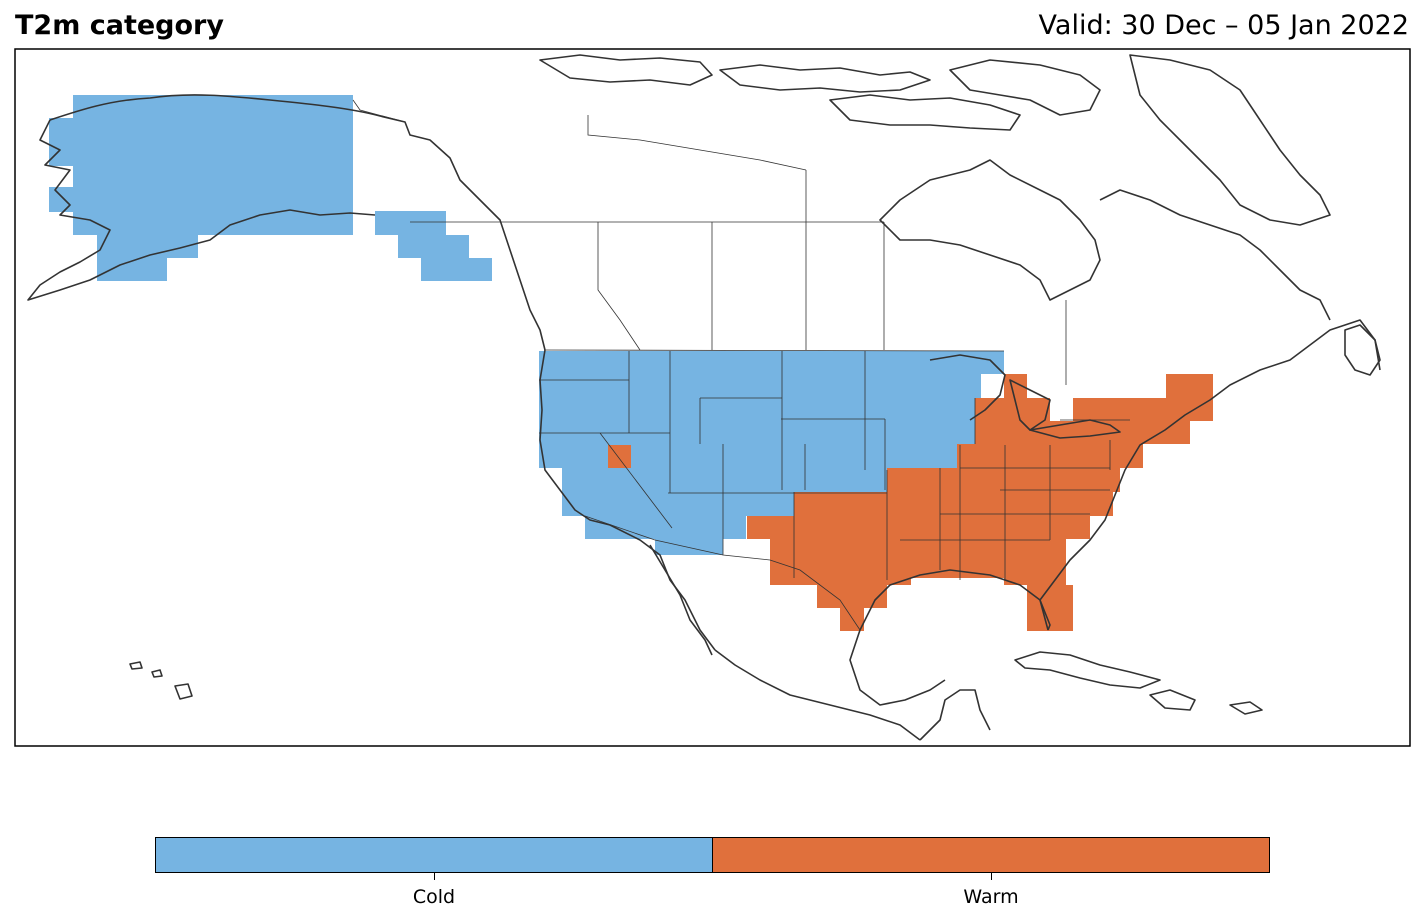  Describe the element at coordinates (434, 876) in the screenshot. I see `legend-tick-cold` at that location.